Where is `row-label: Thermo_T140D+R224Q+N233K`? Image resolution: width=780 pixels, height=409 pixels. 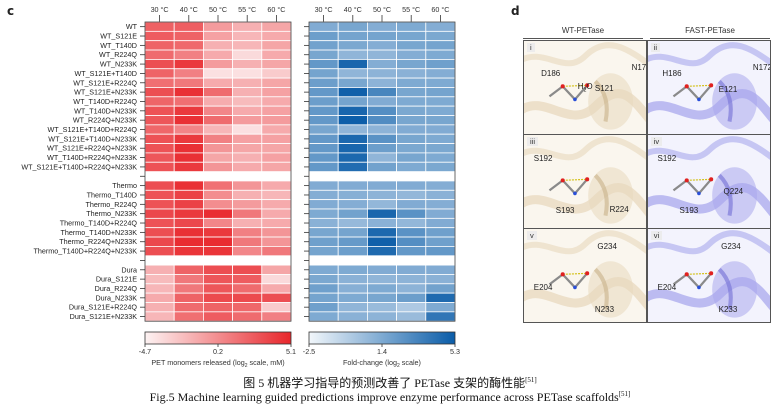
row-label: Thermo_T140D+R224Q+N233K is located at coordinates (86, 251).